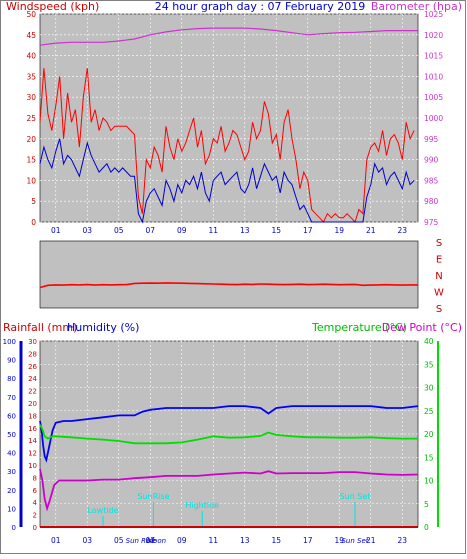 This screenshot has height=559, width=467. Describe the element at coordinates (439, 293) in the screenshot. I see `direction-label: W` at that location.